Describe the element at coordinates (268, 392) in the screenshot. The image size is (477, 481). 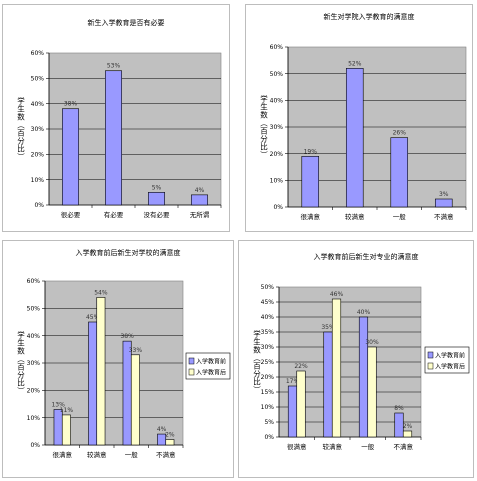
I see `y-tick-label: 15%` at that location.